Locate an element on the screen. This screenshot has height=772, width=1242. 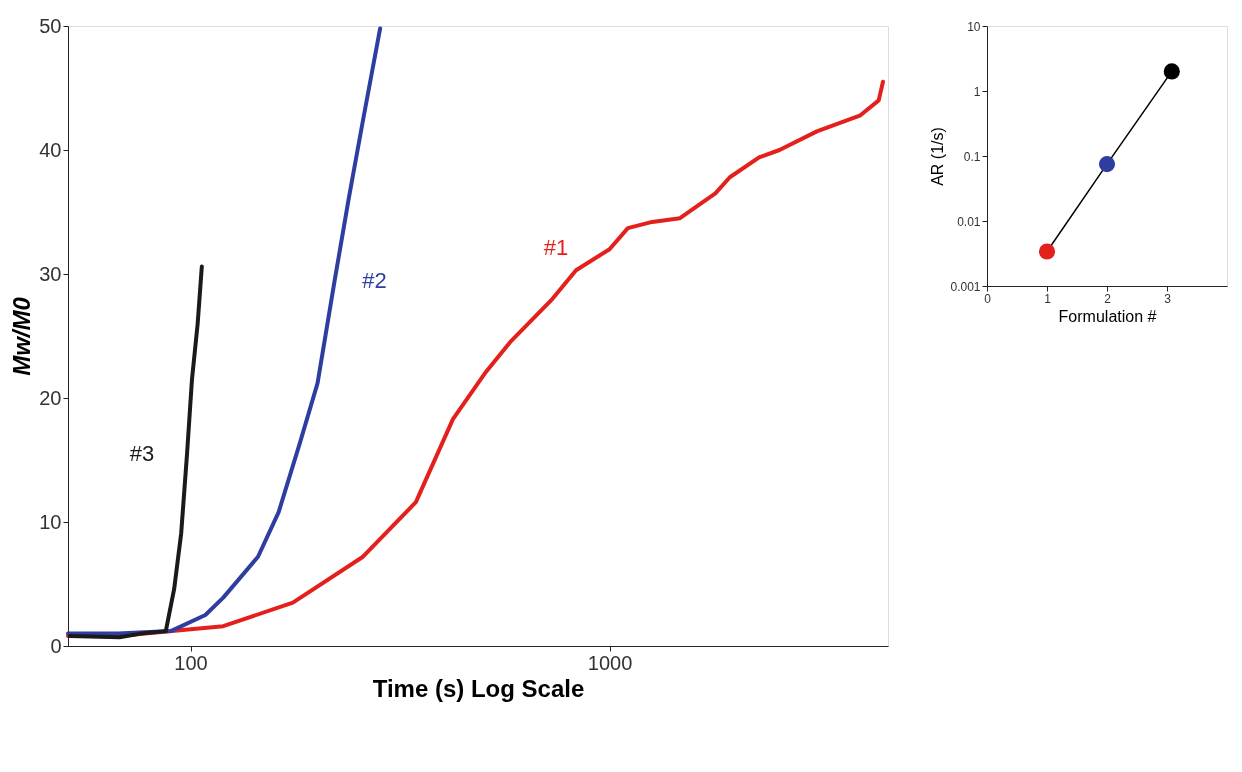
y-tick-label: 30 is located at coordinates (50, 273).